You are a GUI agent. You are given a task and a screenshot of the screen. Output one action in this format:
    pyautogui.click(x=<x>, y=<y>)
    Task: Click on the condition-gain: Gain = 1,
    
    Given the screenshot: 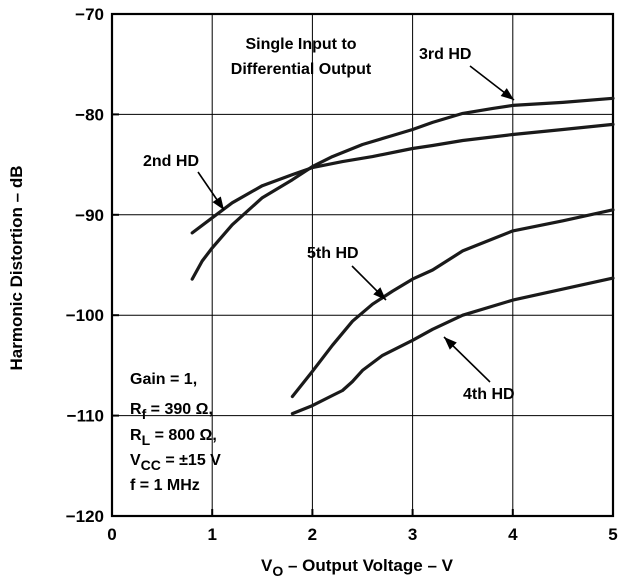 What is the action you would take?
    pyautogui.click(x=163, y=379)
    